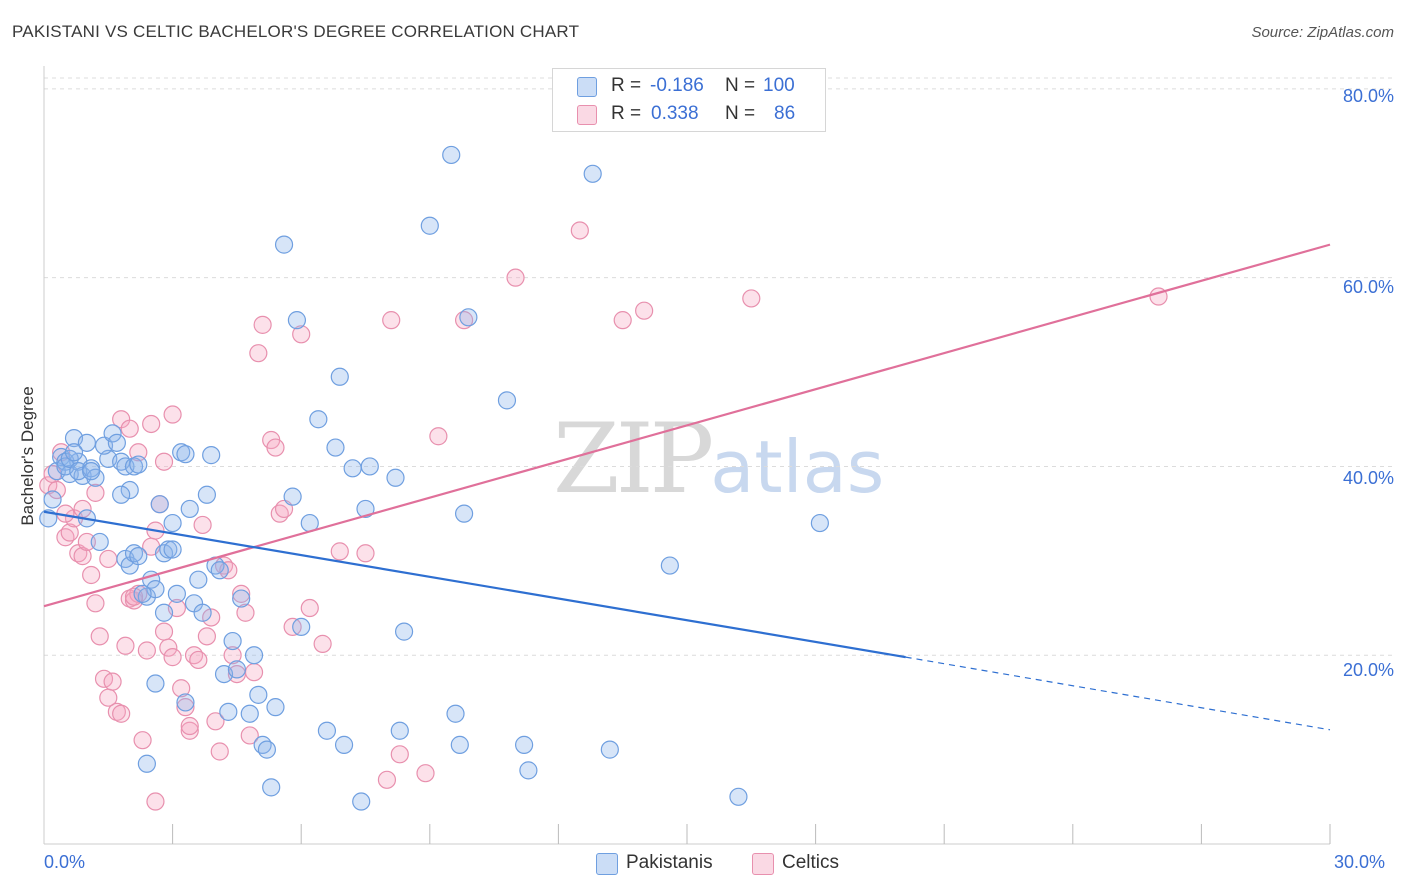 The height and width of the screenshot is (892, 1406). I want to click on legend-swatch-blue, so click(587, 87).